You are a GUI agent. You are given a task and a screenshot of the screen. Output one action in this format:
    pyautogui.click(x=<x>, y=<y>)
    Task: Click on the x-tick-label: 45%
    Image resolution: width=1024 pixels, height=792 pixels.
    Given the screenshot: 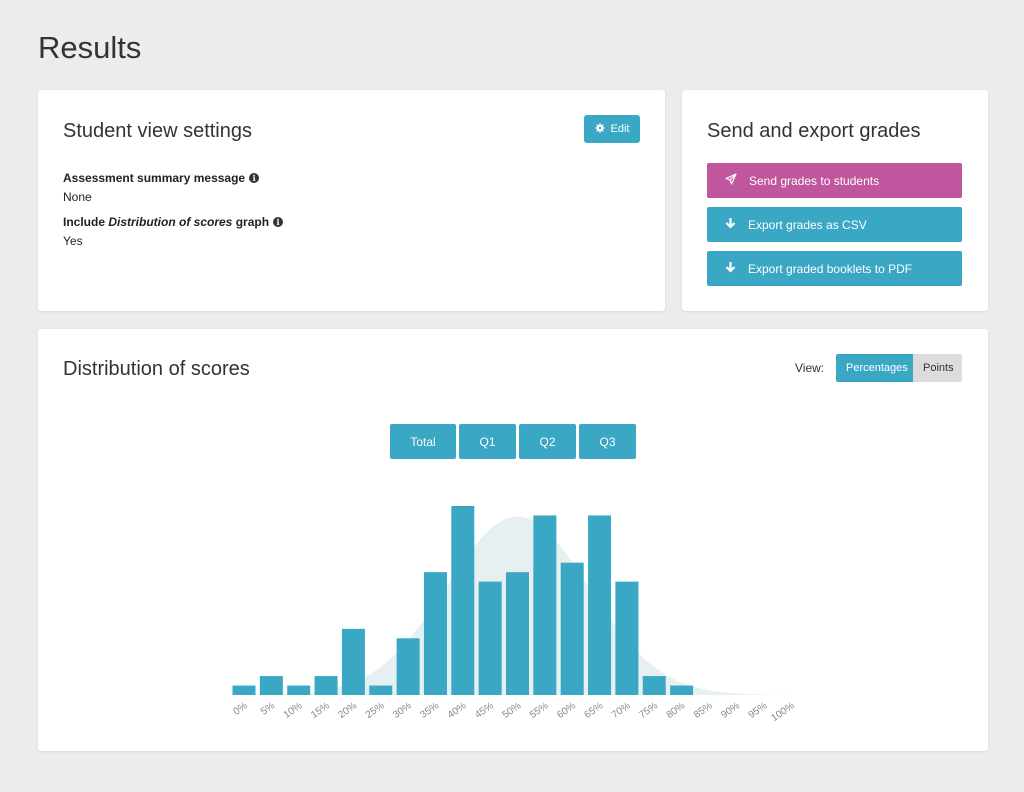 What is the action you would take?
    pyautogui.click(x=484, y=710)
    